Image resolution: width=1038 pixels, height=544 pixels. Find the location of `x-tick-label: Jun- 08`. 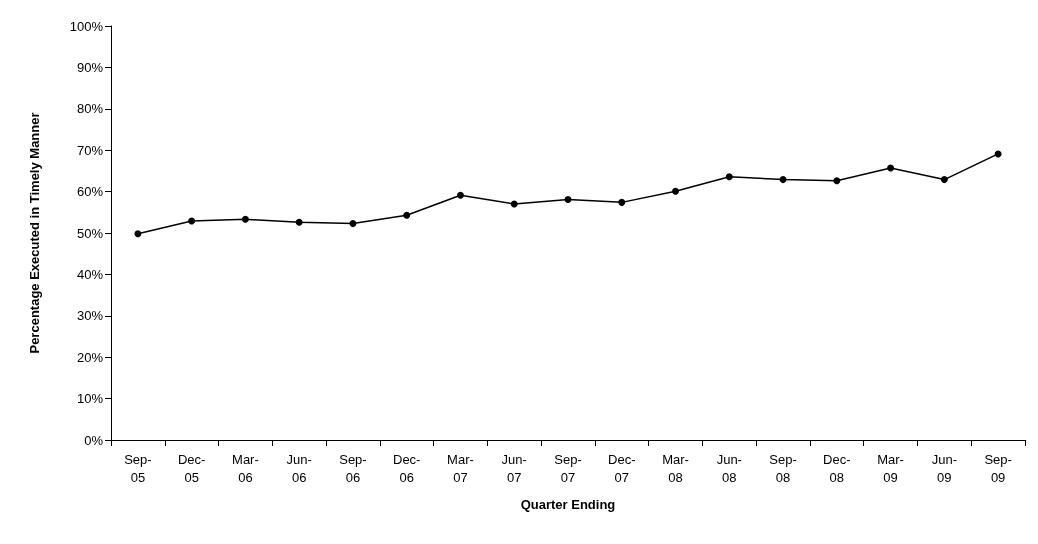

x-tick-label: Jun- 08 is located at coordinates (729, 468).